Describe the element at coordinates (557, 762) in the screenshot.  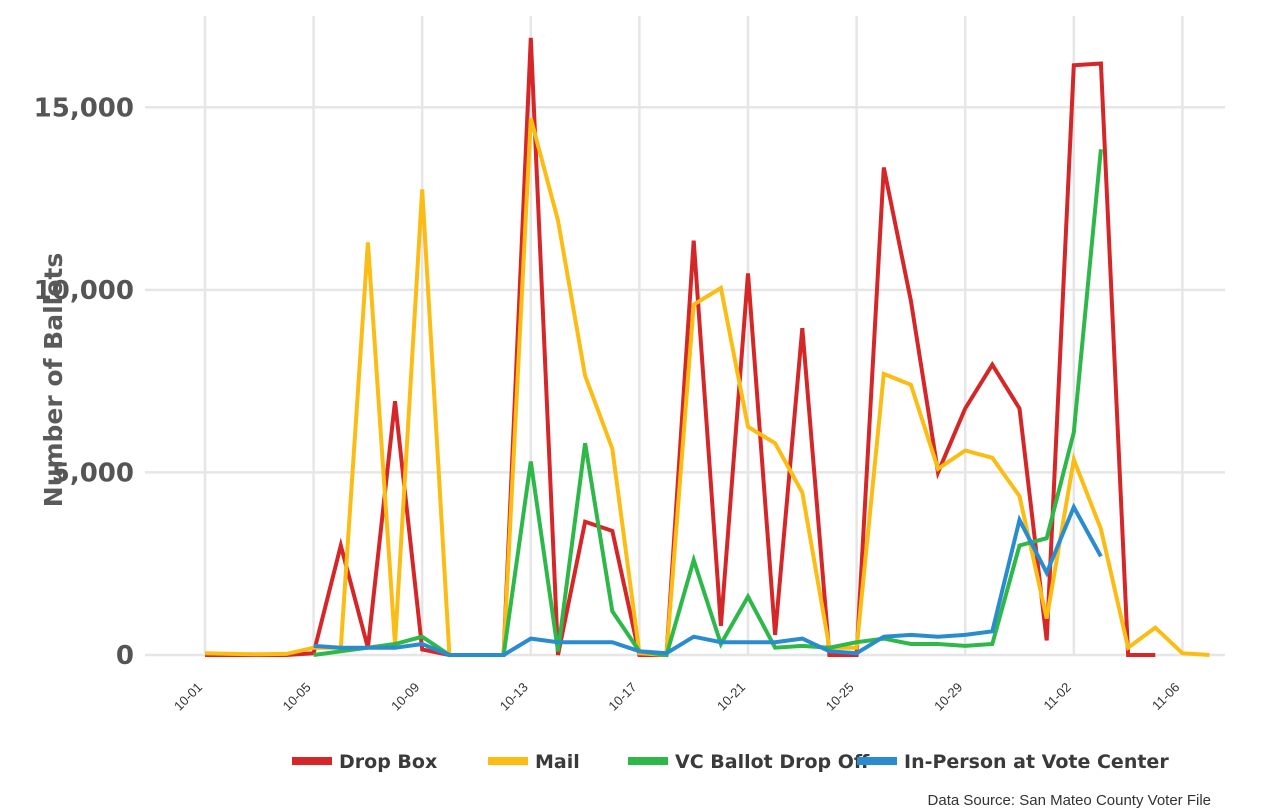
I see `legend-label: Mail` at that location.